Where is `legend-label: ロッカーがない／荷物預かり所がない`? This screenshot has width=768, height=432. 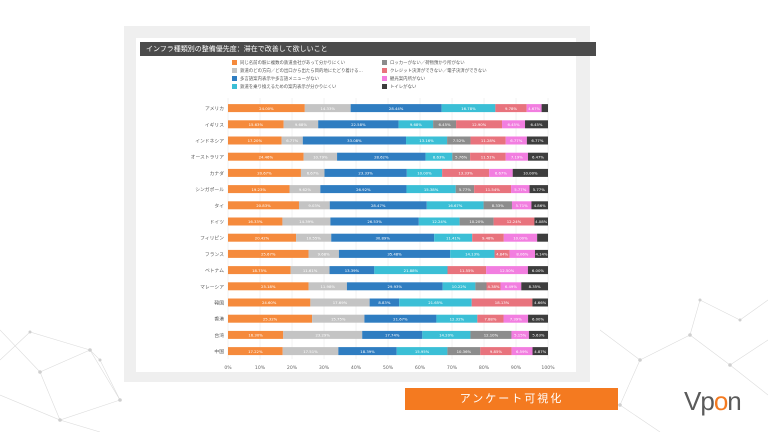 legend-label: ロッカーがない／荷物預かり所がない is located at coordinates (427, 63).